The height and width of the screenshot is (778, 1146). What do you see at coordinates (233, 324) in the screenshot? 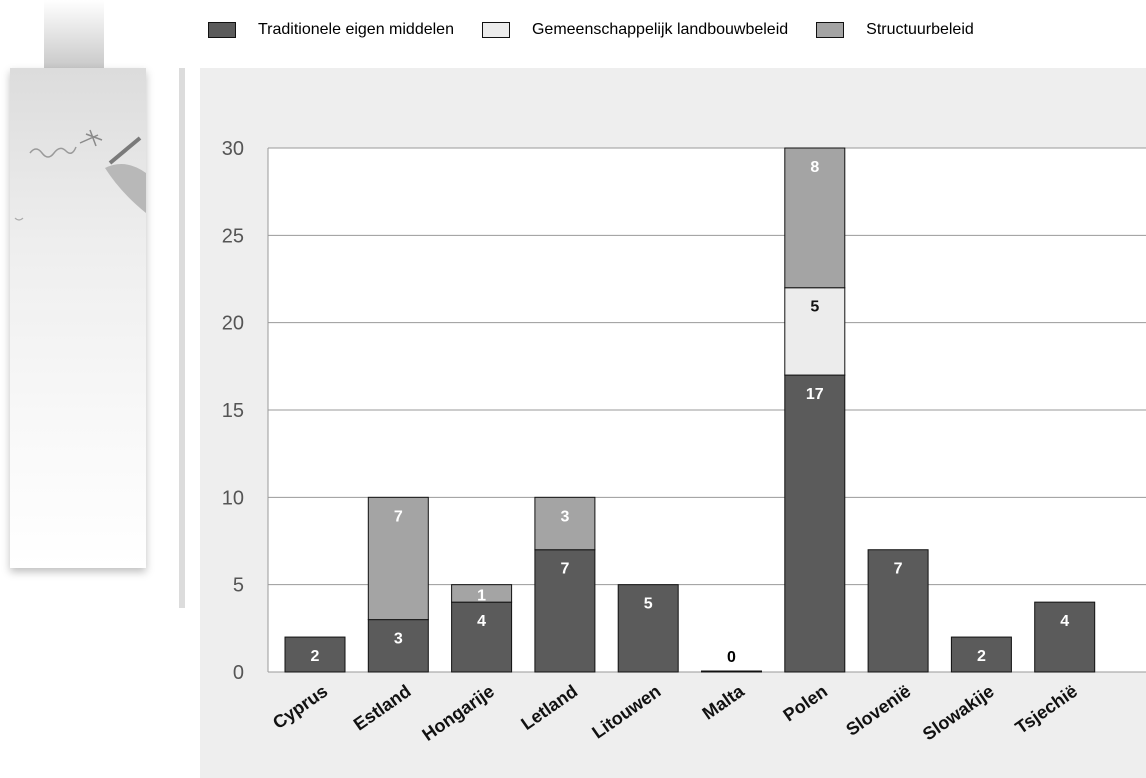
I see `y-tick-label-20: 20` at bounding box center [233, 324].